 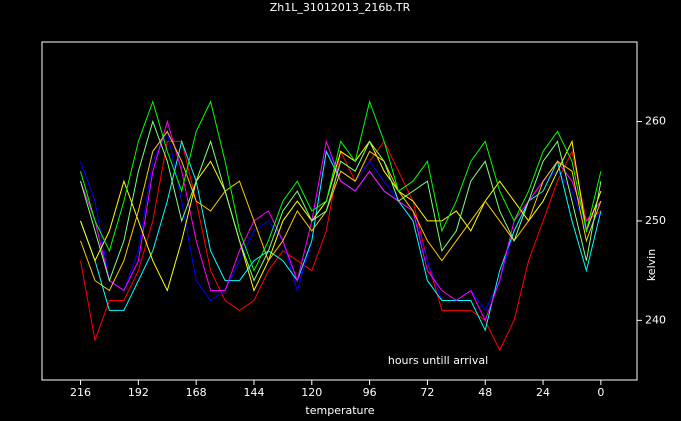 What do you see at coordinates (196, 392) in the screenshot?
I see `x-tick-label: 168` at bounding box center [196, 392].